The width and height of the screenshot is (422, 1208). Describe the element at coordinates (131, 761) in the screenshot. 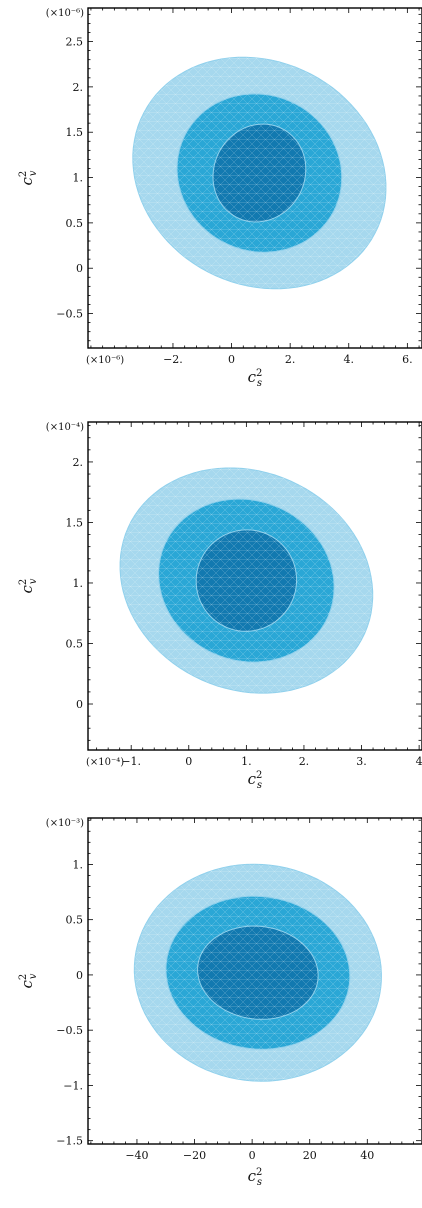

I see `x-tick-label: −1.` at that location.